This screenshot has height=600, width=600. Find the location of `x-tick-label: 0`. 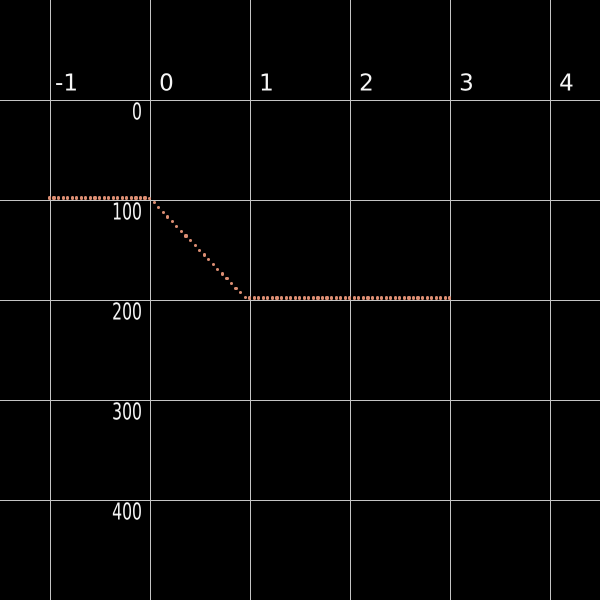

x-tick-label: 0 is located at coordinates (166, 83).